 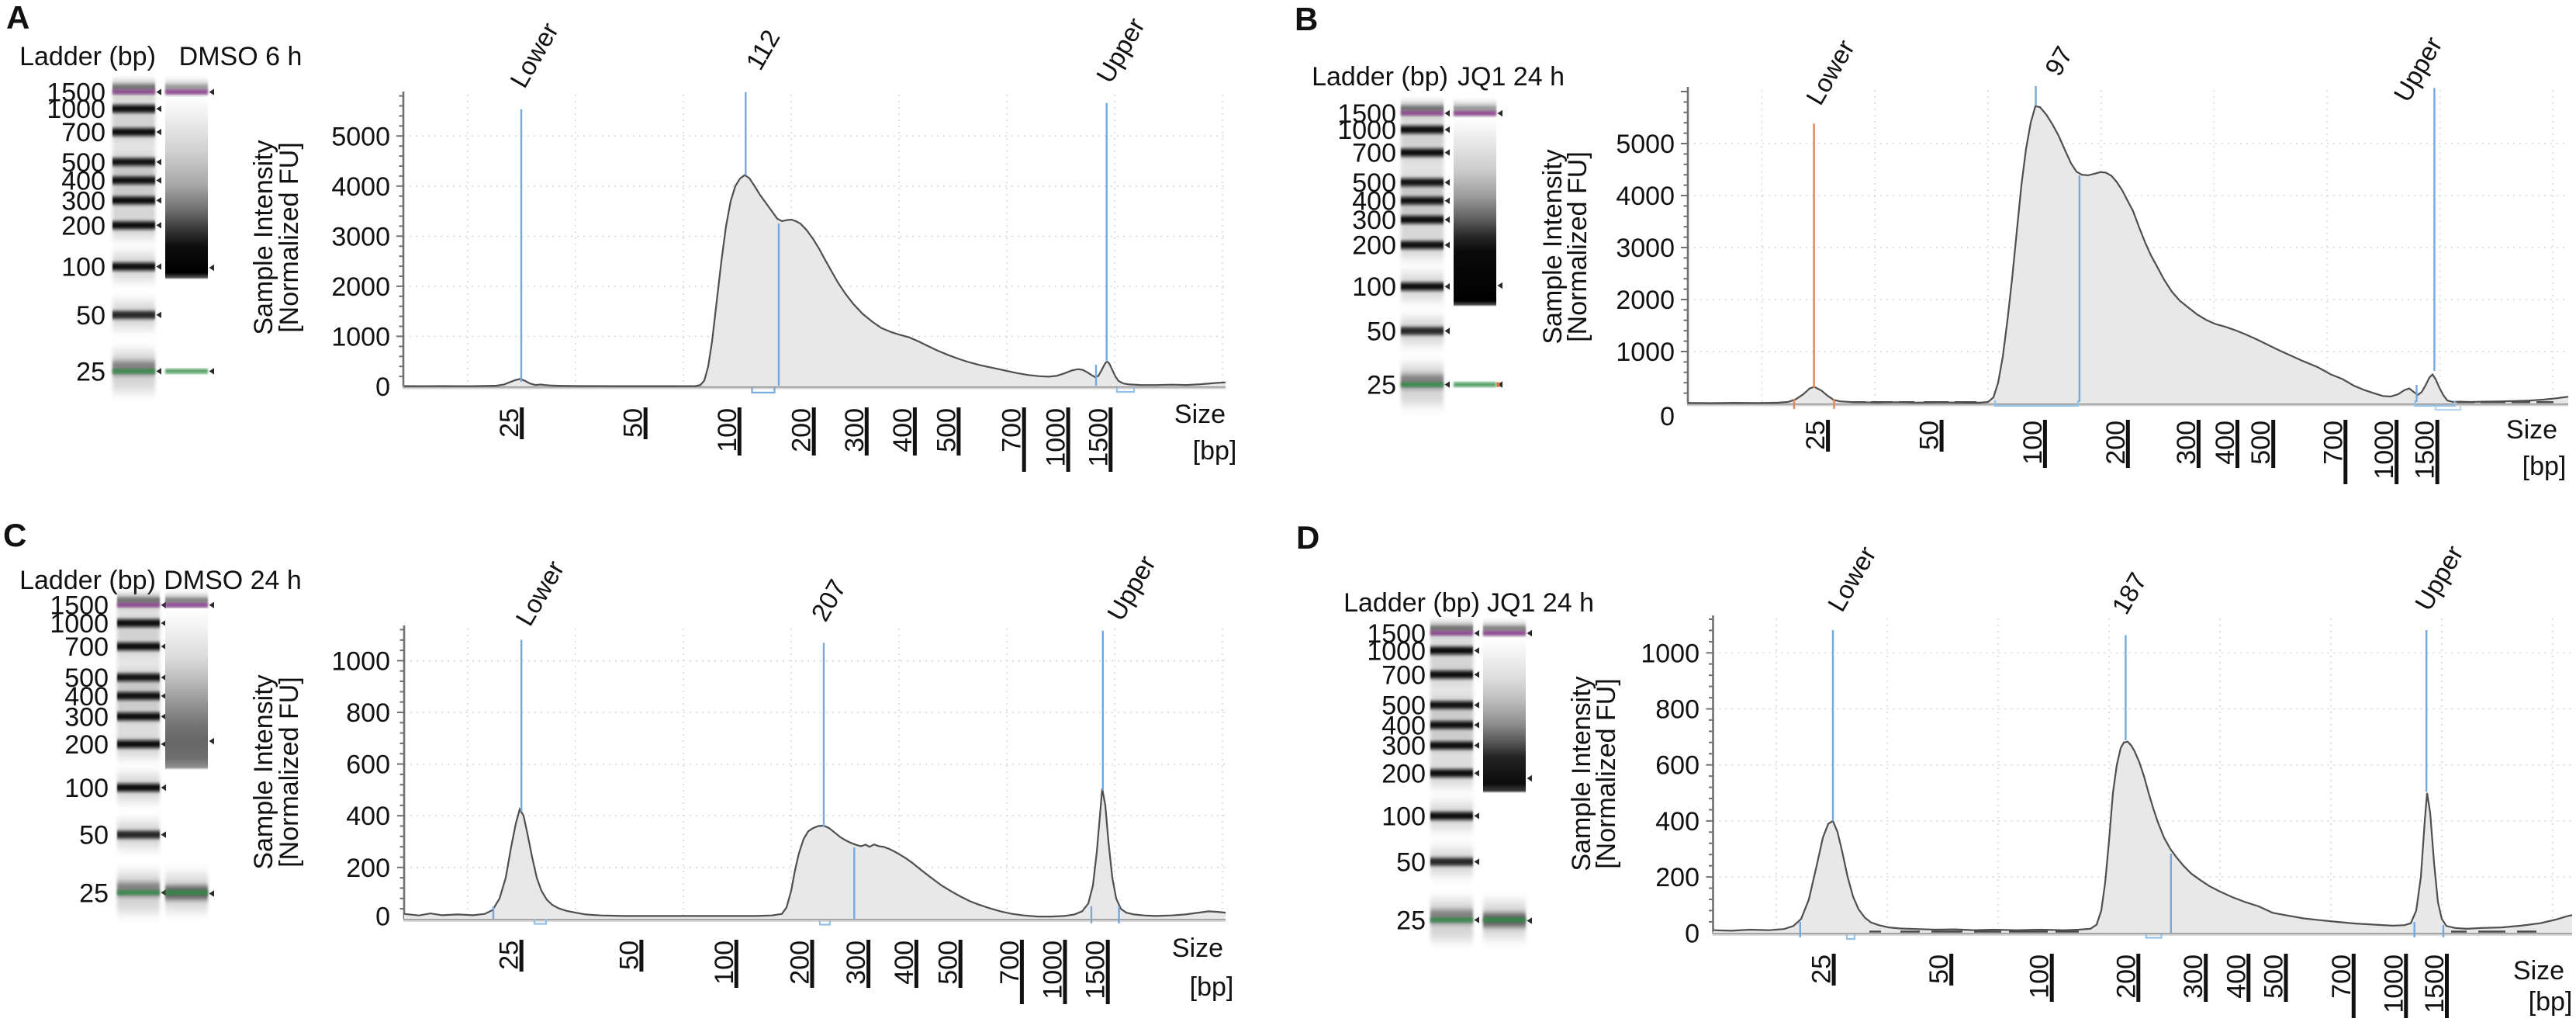 I want to click on svg-text: 97, so click(x=2058, y=60).